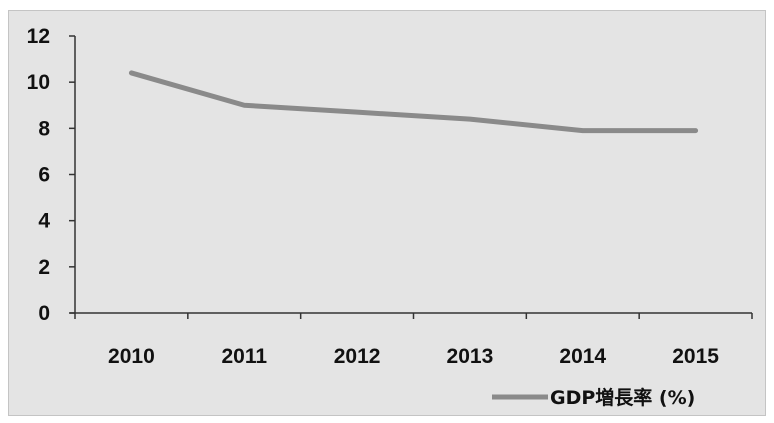 The height and width of the screenshot is (423, 774). What do you see at coordinates (244, 356) in the screenshot?
I see `x-tick-label: 2011` at bounding box center [244, 356].